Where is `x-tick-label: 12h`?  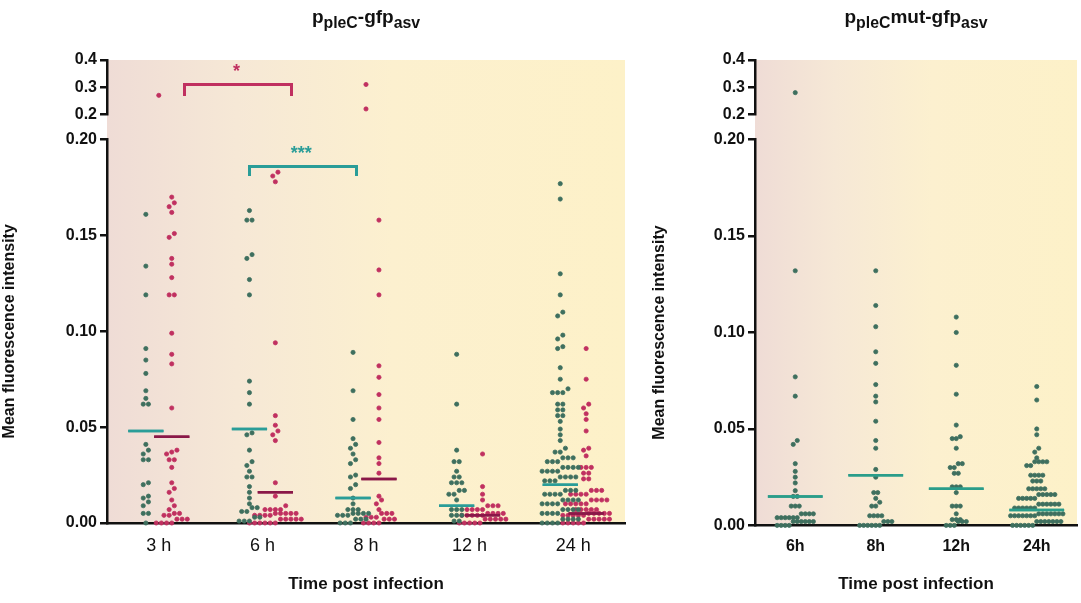
x-tick-label: 12h is located at coordinates (956, 546).